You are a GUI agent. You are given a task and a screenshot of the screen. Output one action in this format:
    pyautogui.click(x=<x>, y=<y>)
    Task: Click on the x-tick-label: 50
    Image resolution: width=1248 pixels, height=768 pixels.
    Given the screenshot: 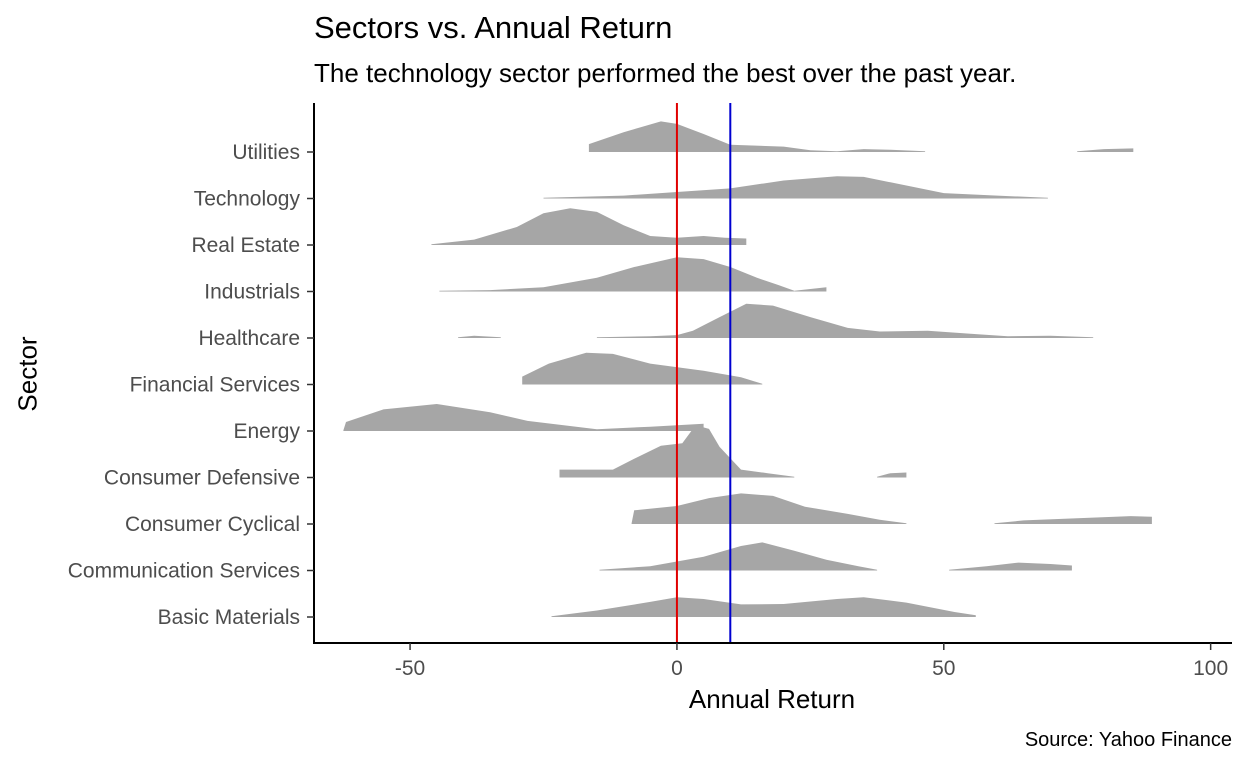 What is the action you would take?
    pyautogui.click(x=943, y=668)
    